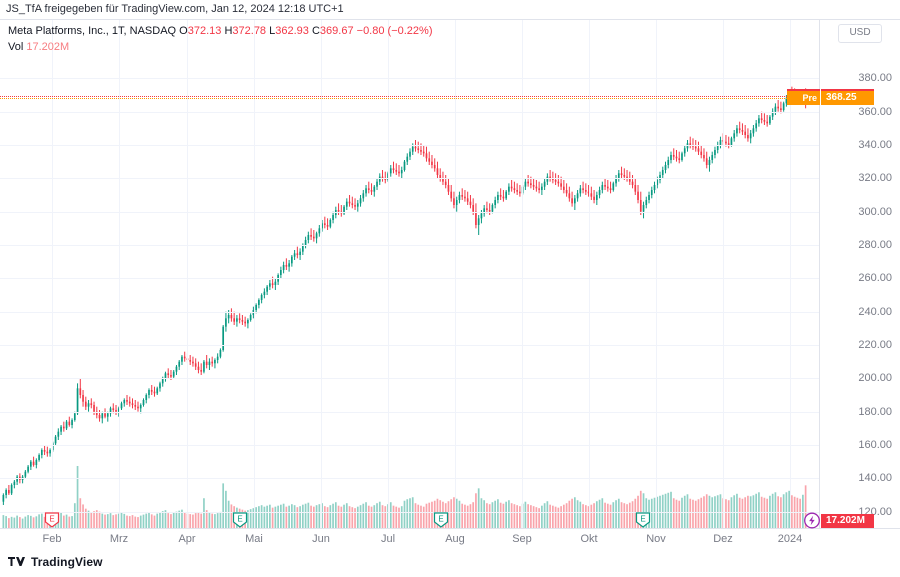 This screenshot has height=577, width=900. I want to click on gridline-vertical, so click(388, 274).